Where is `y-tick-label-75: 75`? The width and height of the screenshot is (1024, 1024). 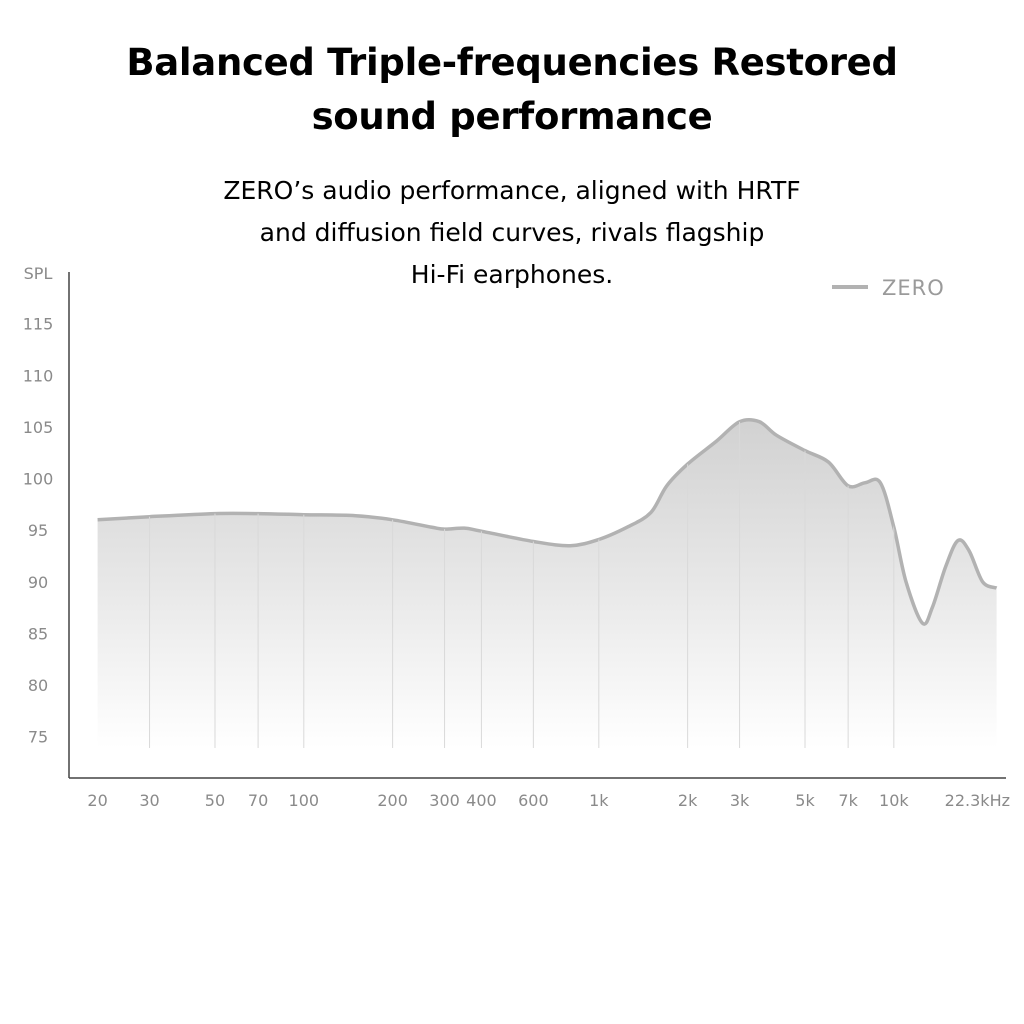
y-tick-label-75: 75 is located at coordinates (38, 737).